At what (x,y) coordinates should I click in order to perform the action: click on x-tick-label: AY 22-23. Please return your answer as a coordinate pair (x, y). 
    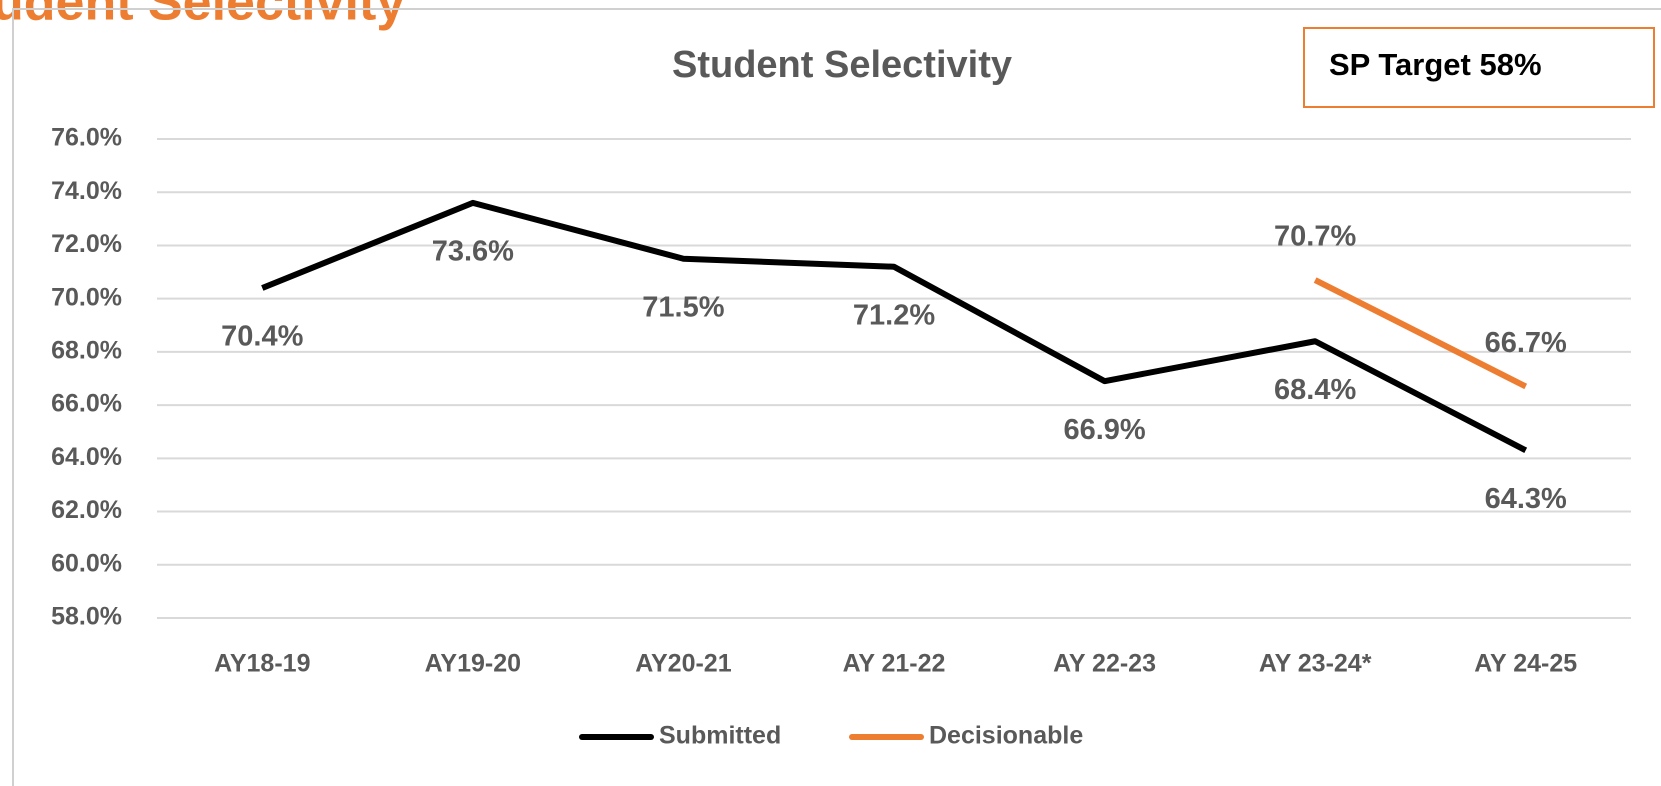
    Looking at the image, I should click on (1104, 664).